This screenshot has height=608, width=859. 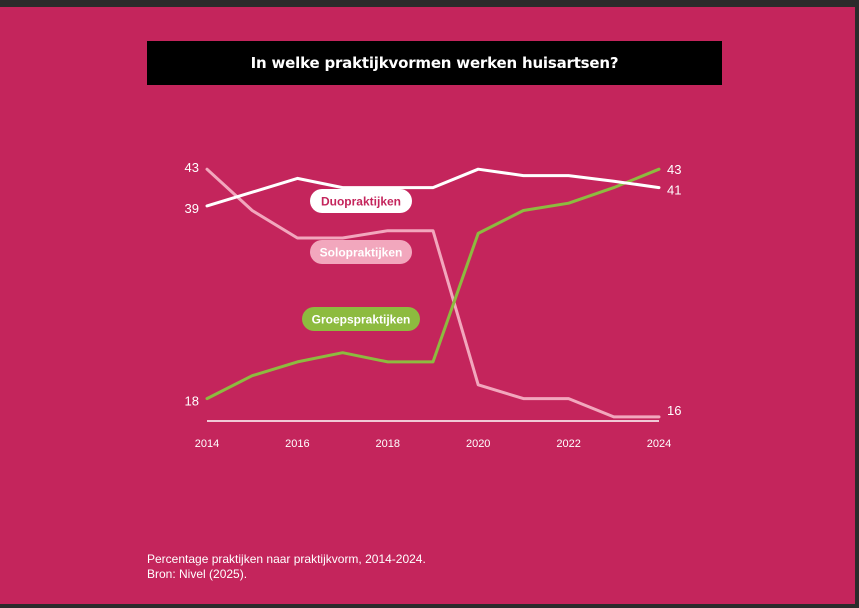 I want to click on end-value-label: 41, so click(x=674, y=190).